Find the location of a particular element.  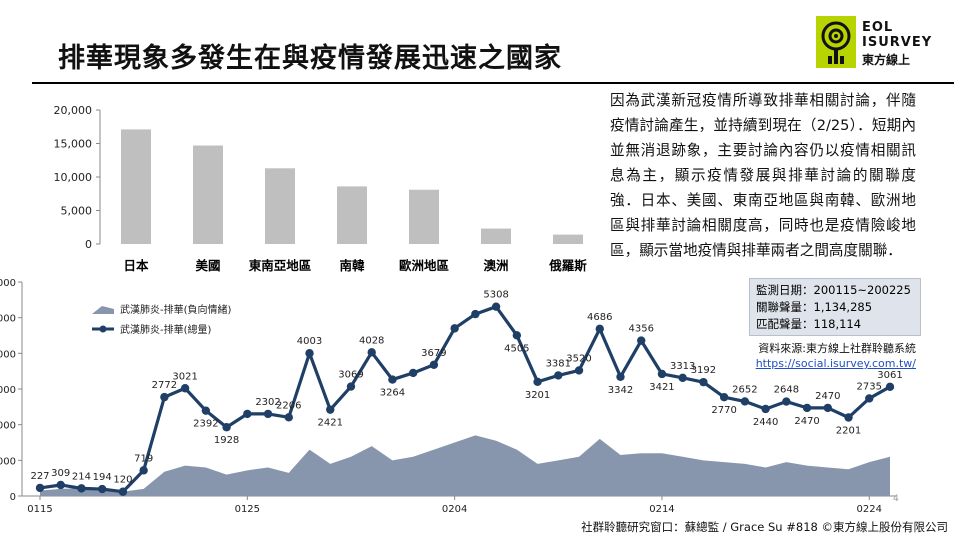

line-x-tick-label: 0125 is located at coordinates (247, 509).